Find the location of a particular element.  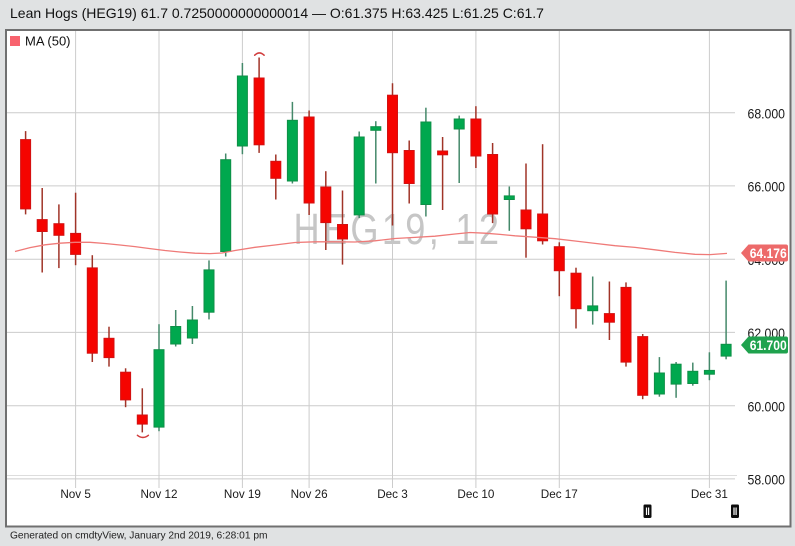

svg-text: Dec 31 is located at coordinates (709, 494).